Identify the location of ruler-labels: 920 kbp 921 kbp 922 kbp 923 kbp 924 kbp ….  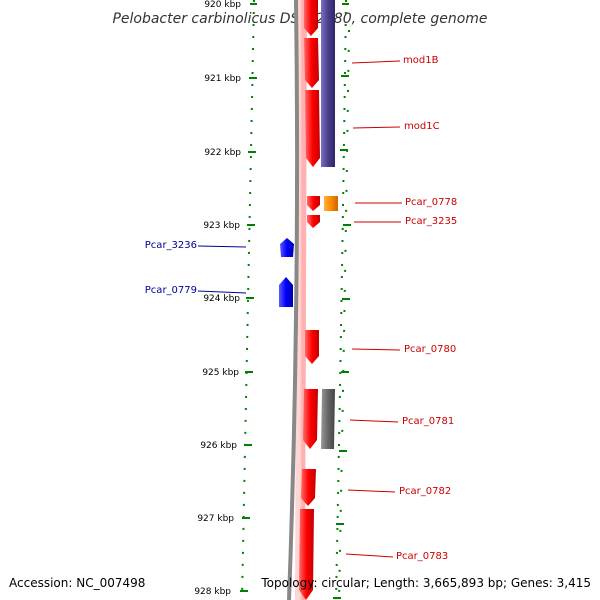
(217, 298).